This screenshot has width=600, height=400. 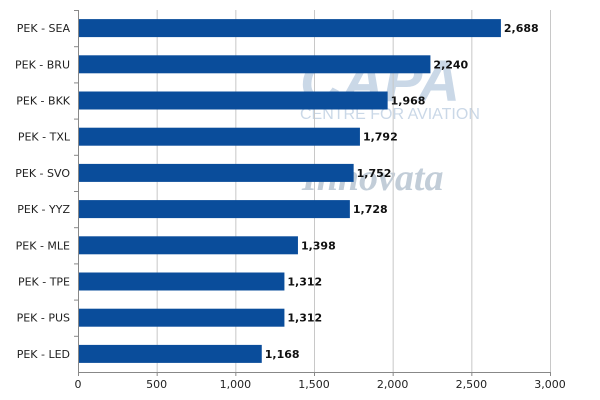 I want to click on value-label-pek-bru: 2,240, so click(x=450, y=64).